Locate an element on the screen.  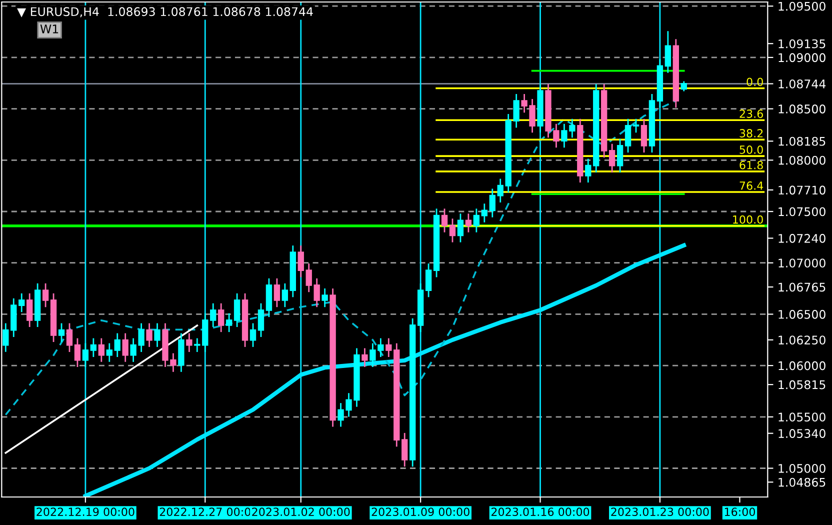
y-tick-label: 1.05815 is located at coordinates (802, 385).